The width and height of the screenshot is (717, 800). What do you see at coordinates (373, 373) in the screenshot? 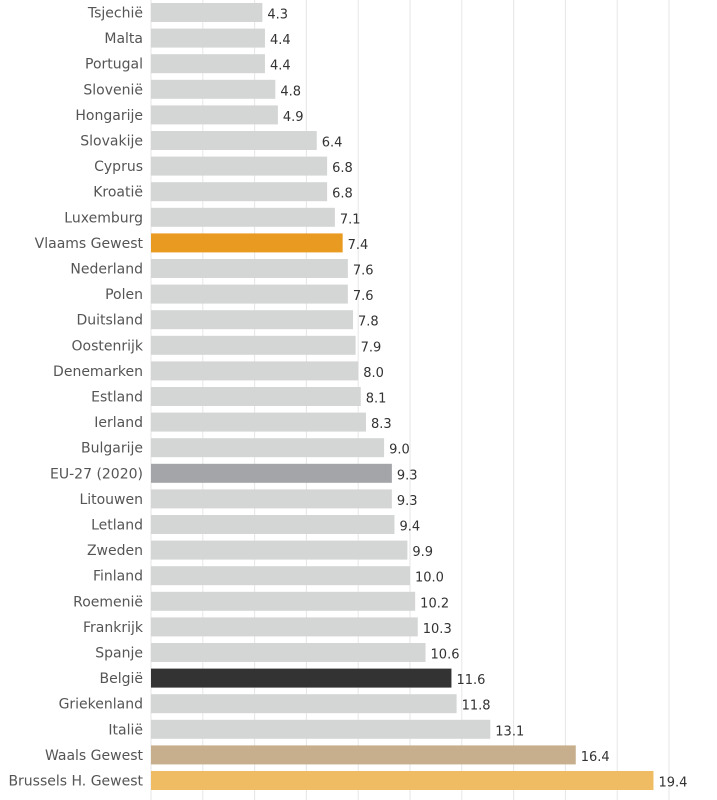
I see `value-label: 8.0` at bounding box center [373, 373].